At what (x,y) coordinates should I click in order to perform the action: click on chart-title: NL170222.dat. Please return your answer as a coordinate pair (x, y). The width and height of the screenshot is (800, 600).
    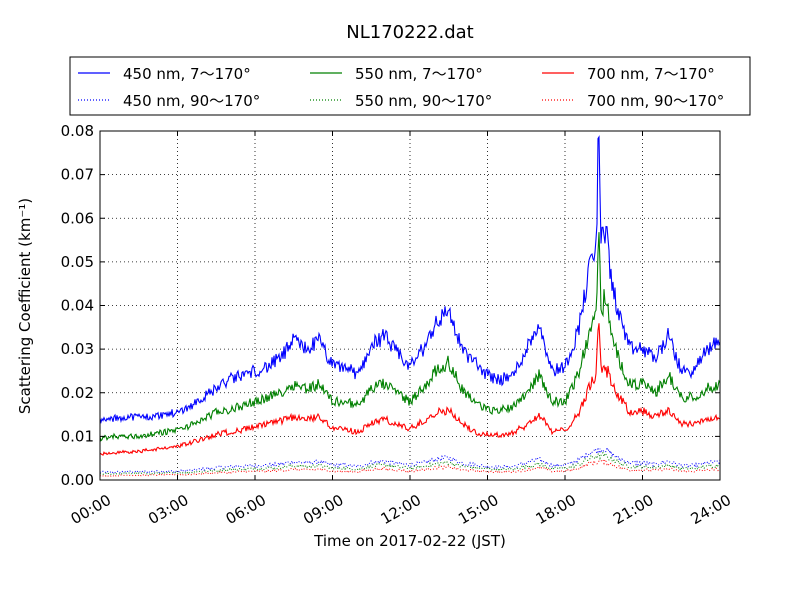
    Looking at the image, I should click on (409, 32).